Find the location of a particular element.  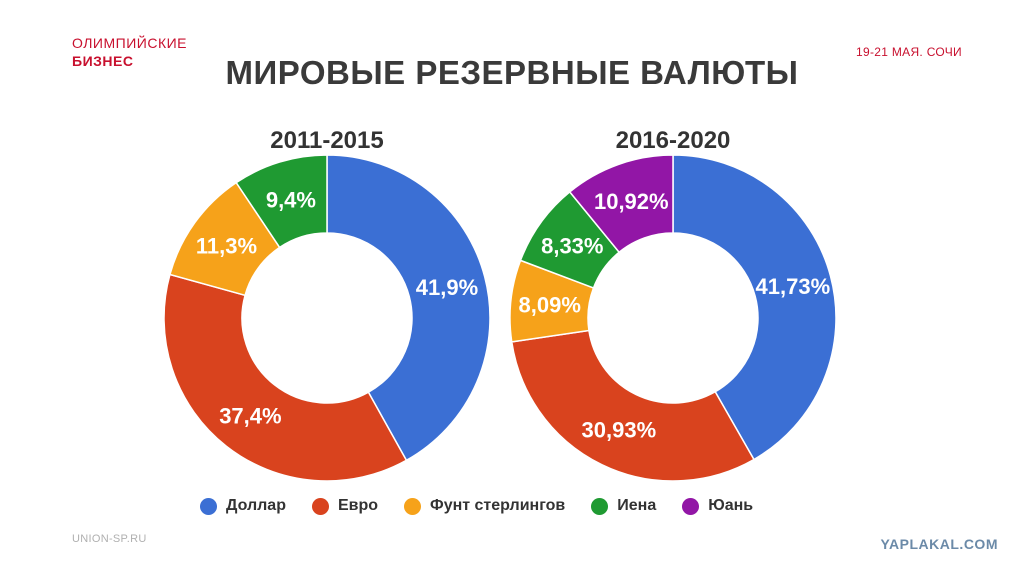

slice-label: 30,93% is located at coordinates (619, 430).